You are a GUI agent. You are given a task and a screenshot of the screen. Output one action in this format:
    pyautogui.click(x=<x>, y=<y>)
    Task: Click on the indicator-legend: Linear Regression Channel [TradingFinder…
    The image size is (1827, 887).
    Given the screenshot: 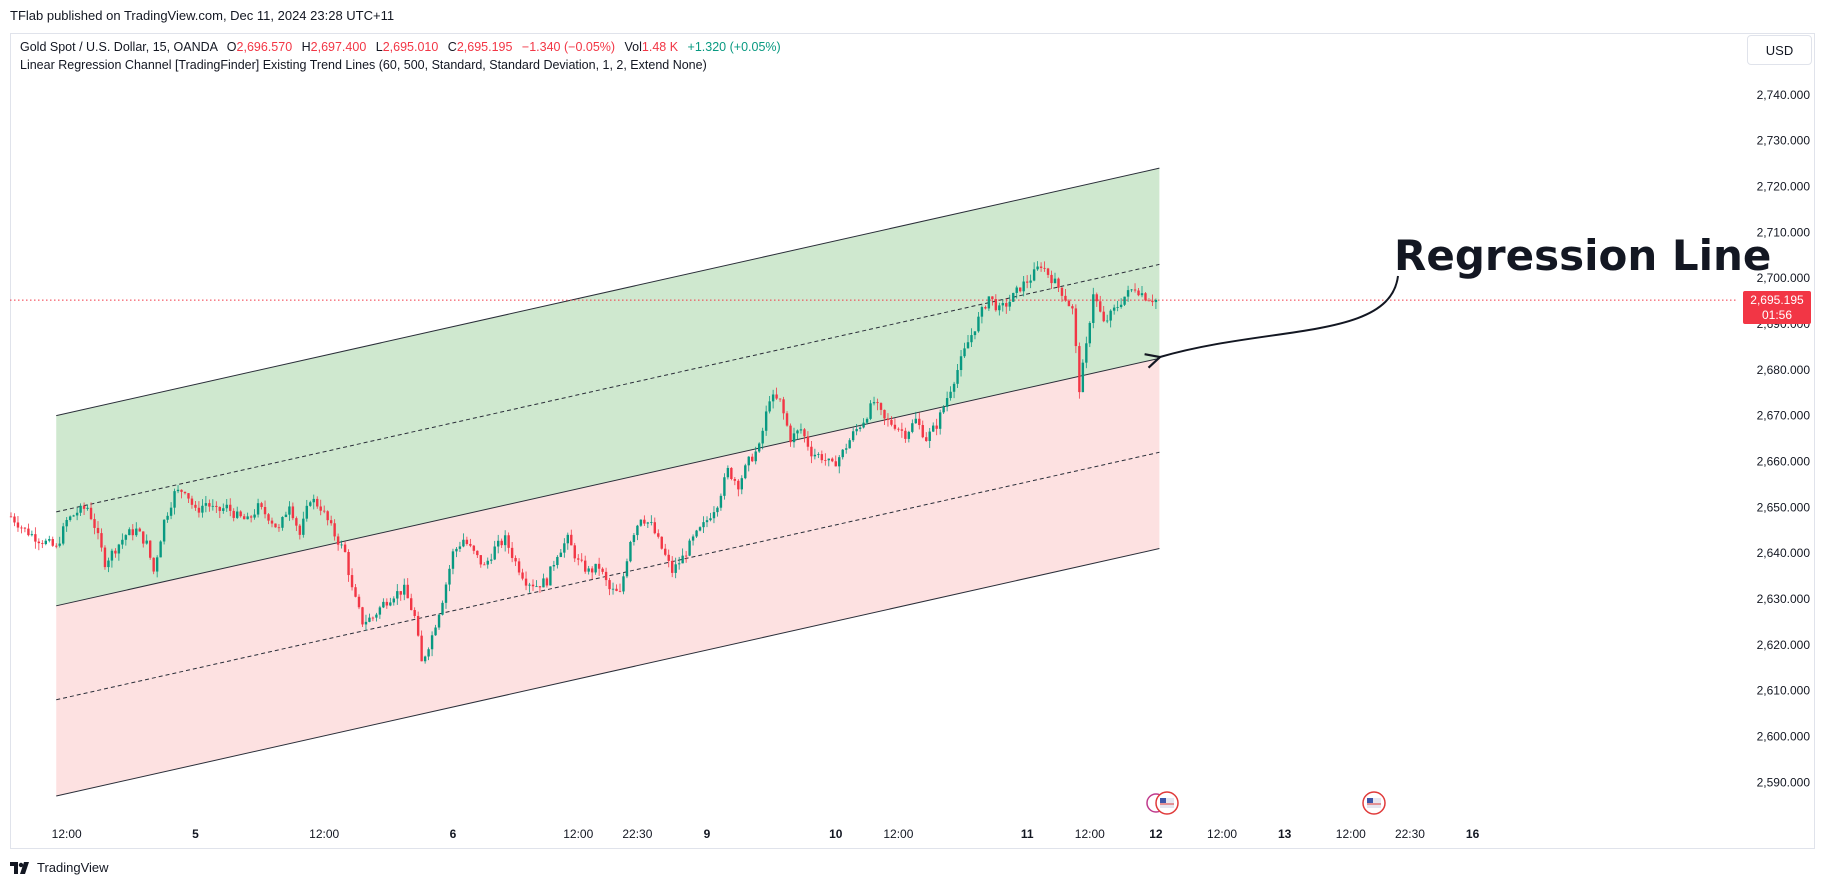 What is the action you would take?
    pyautogui.click(x=363, y=65)
    